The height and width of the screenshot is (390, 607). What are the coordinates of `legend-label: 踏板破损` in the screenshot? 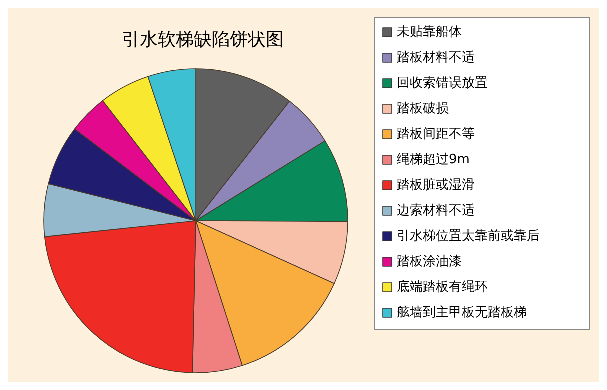 It's located at (423, 109).